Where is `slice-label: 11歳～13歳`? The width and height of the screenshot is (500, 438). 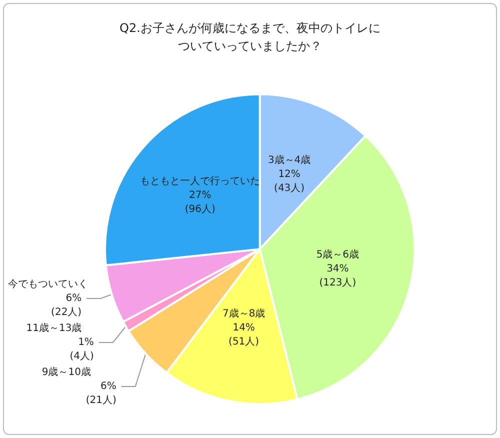
slice-label: 11歳～13歳 is located at coordinates (54, 328).